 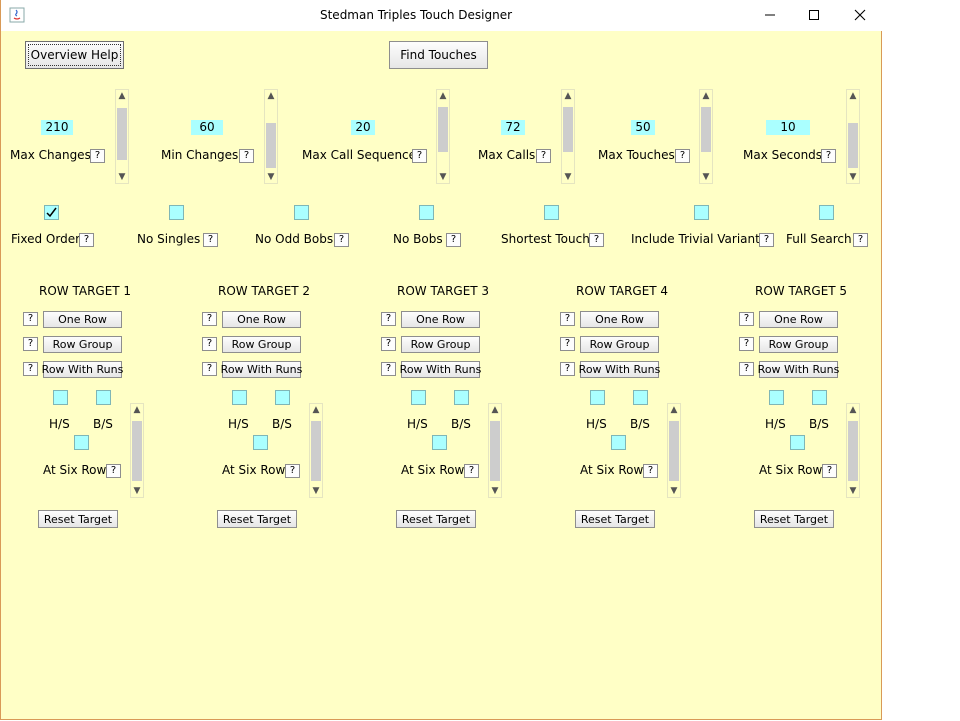 What do you see at coordinates (209, 319) in the screenshot?
I see `one-row-help-2: ?` at bounding box center [209, 319].